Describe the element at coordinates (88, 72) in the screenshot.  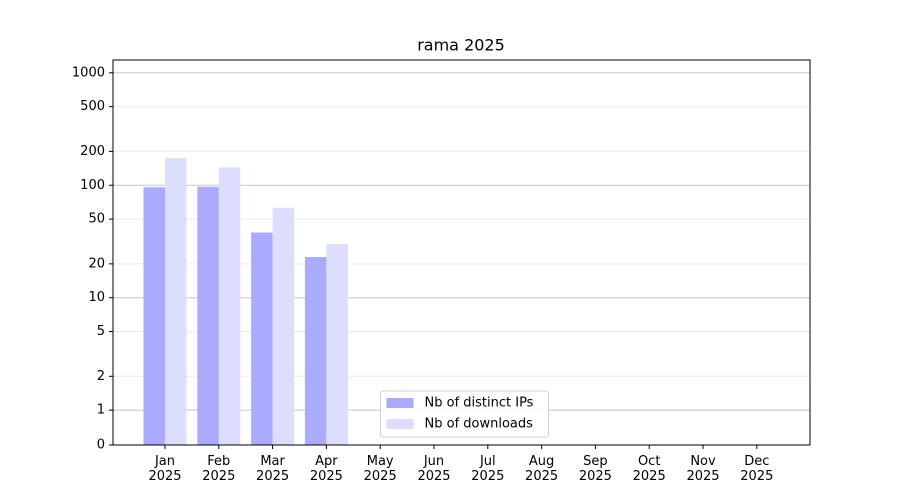
I see `y-tick-label: 1000` at that location.